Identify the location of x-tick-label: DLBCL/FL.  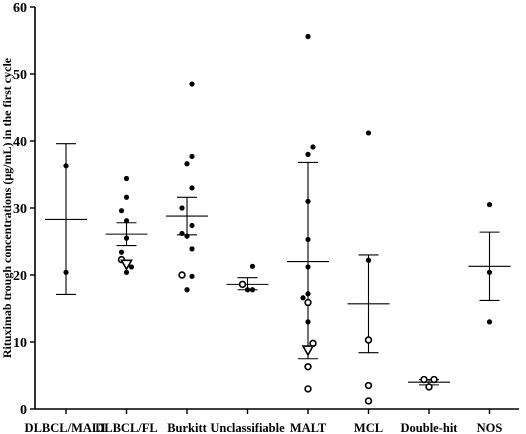
(126, 427).